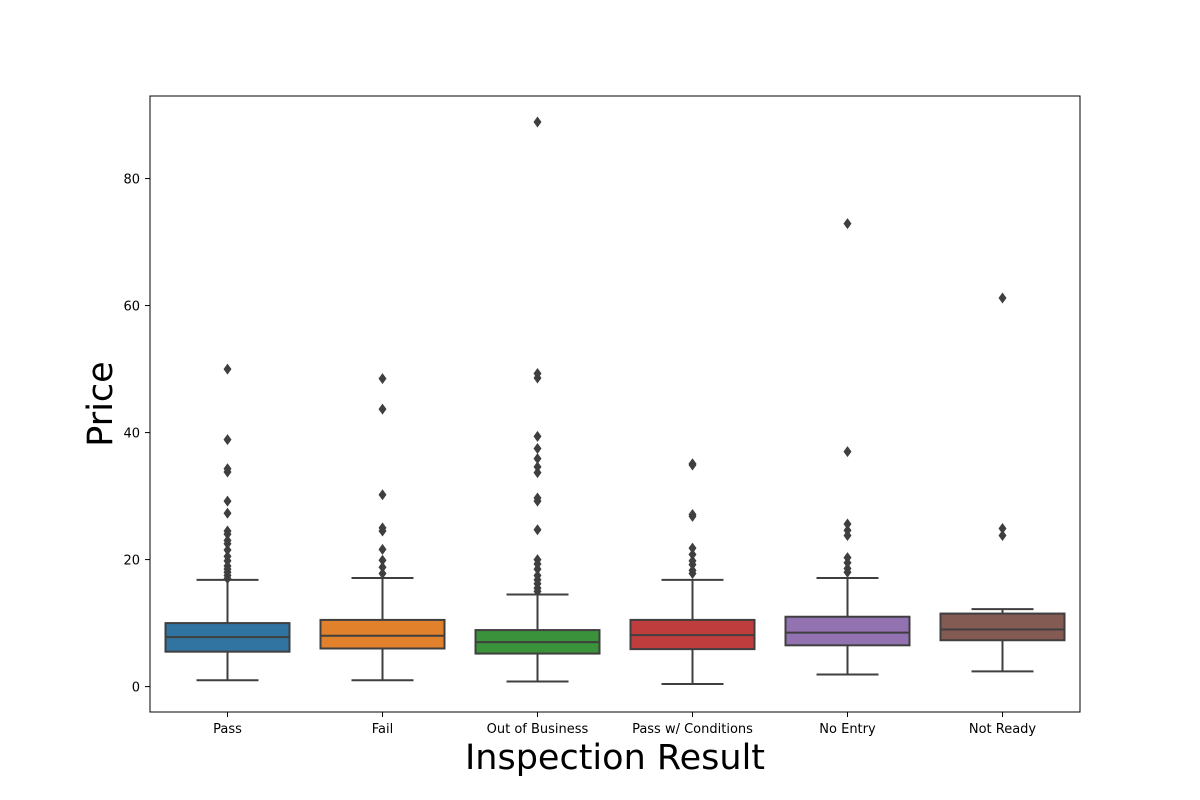 The width and height of the screenshot is (1200, 800). I want to click on x-tick-label: Pass, so click(227, 729).